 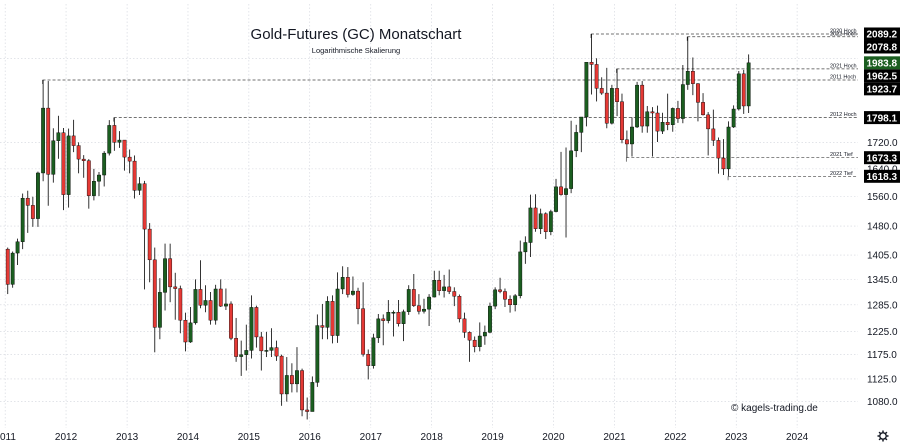 What do you see at coordinates (882, 280) in the screenshot?
I see `y-tick-label: 1345.0` at bounding box center [882, 280].